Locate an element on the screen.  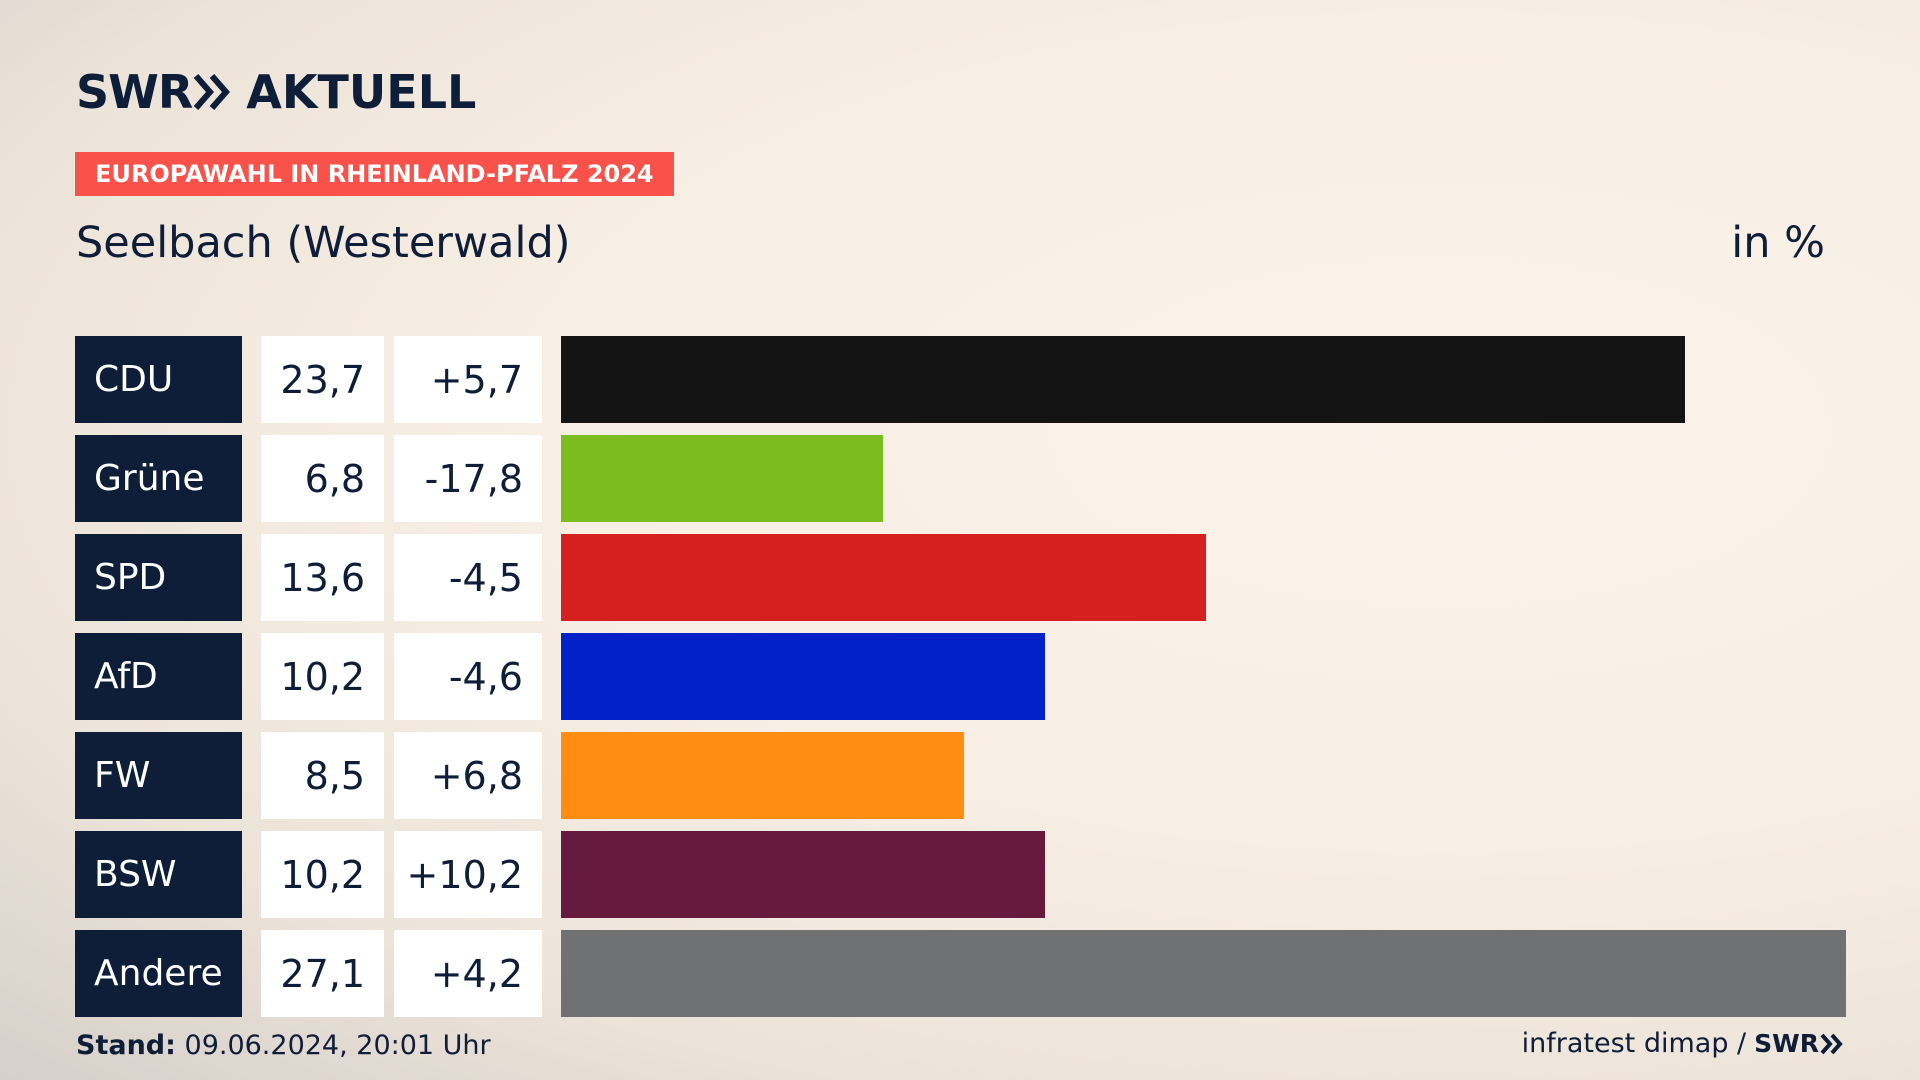
footer-swr-logo: SWR is located at coordinates (1786, 1043).